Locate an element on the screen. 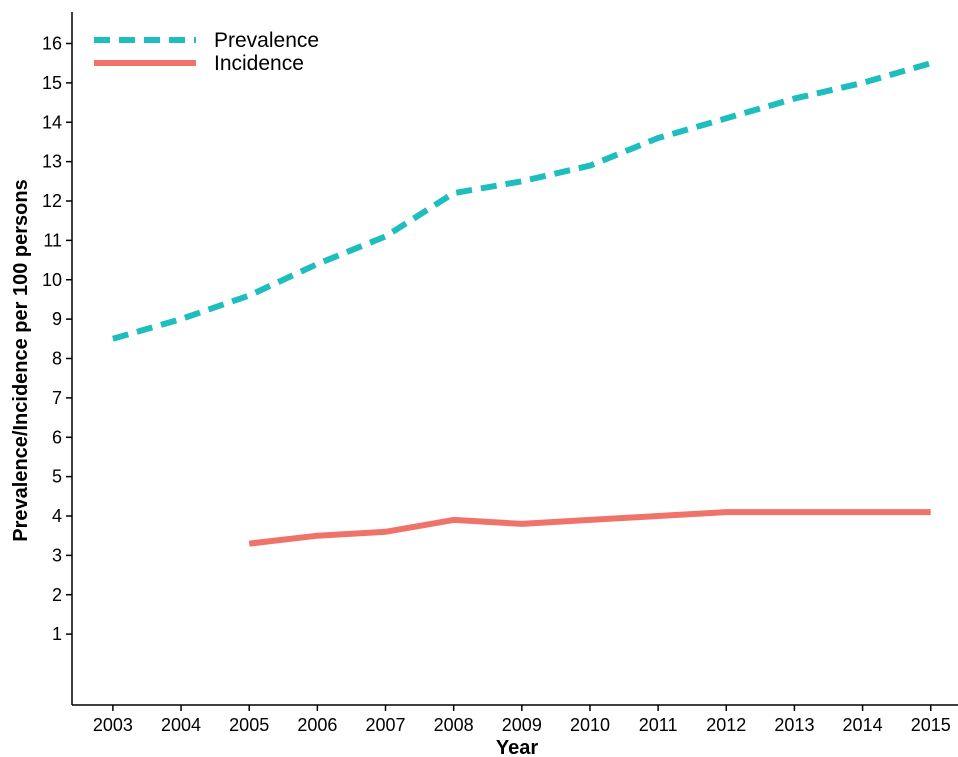 This screenshot has height=757, width=958. legend-label-prevalence: Prevalence is located at coordinates (266, 40).